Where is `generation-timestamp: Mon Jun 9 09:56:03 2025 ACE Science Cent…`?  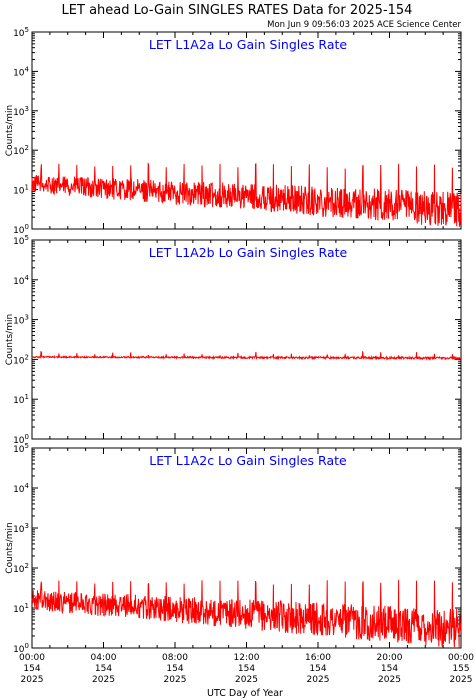 generation-timestamp: Mon Jun 9 09:56:03 2025 ACE Science Cent… is located at coordinates (364, 25).